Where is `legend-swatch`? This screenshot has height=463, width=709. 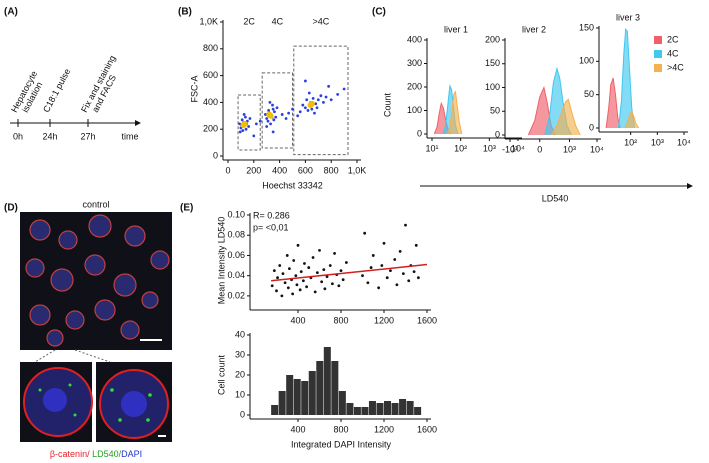 legend-swatch is located at coordinates (658, 68).